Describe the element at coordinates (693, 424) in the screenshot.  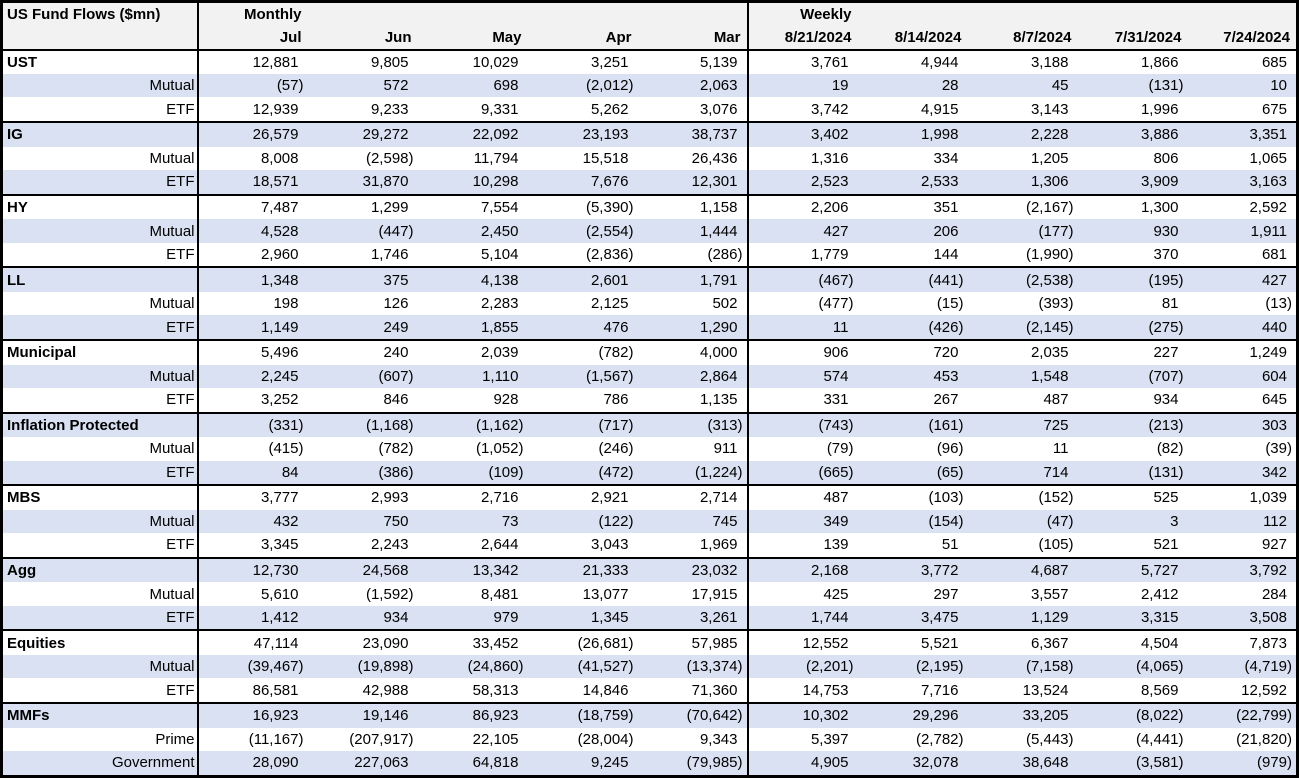
I see `value-cell: (313)` at that location.